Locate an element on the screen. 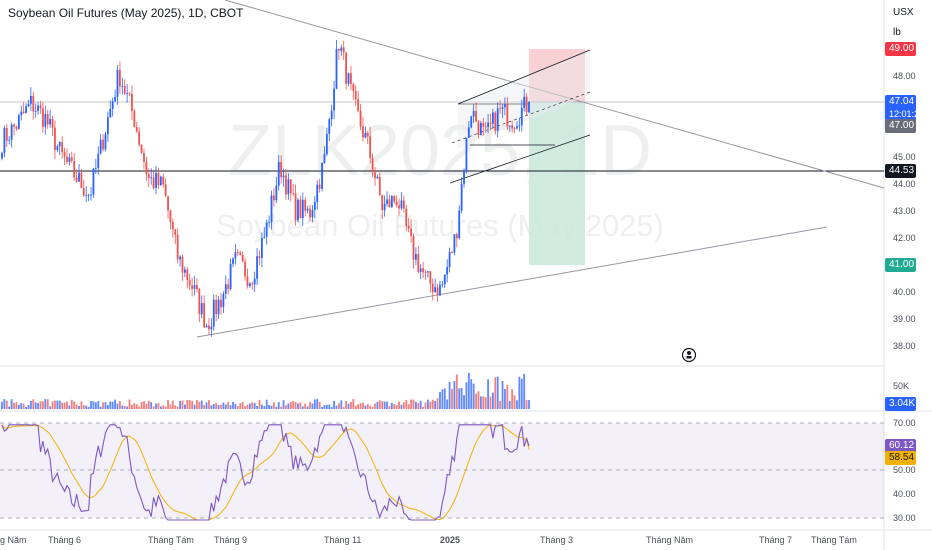  watermark-symbol: ZLK2025, 1D is located at coordinates (440, 151).